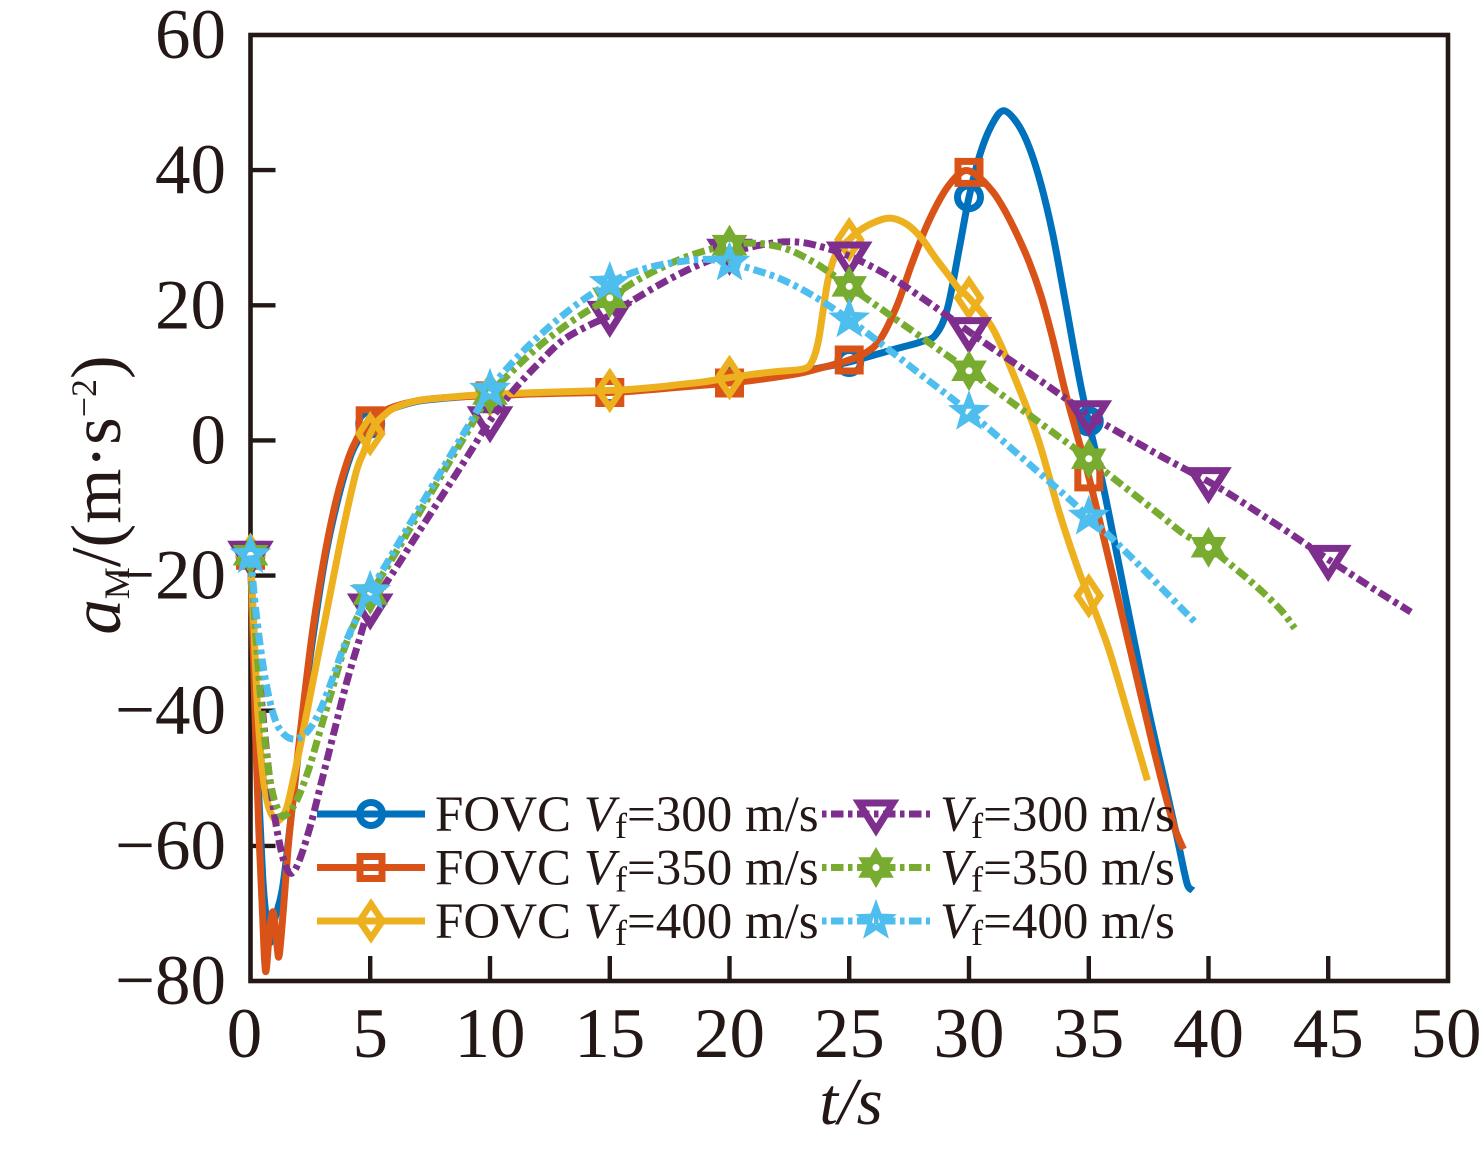 The width and height of the screenshot is (1482, 1149). What do you see at coordinates (97, 494) in the screenshot?
I see `svg-text: aM/(m·s−2)` at bounding box center [97, 494].